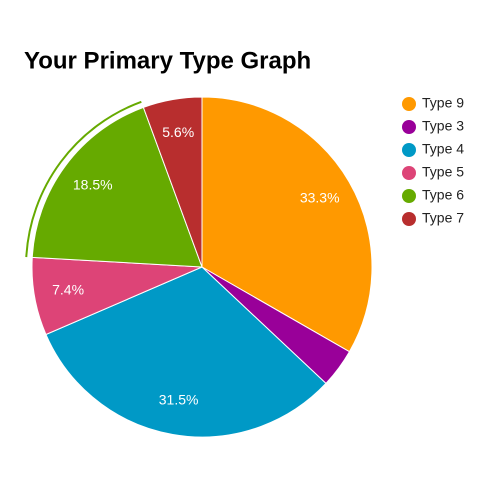 The image size is (490, 486). I want to click on data-label: 7.4%, so click(68, 290).